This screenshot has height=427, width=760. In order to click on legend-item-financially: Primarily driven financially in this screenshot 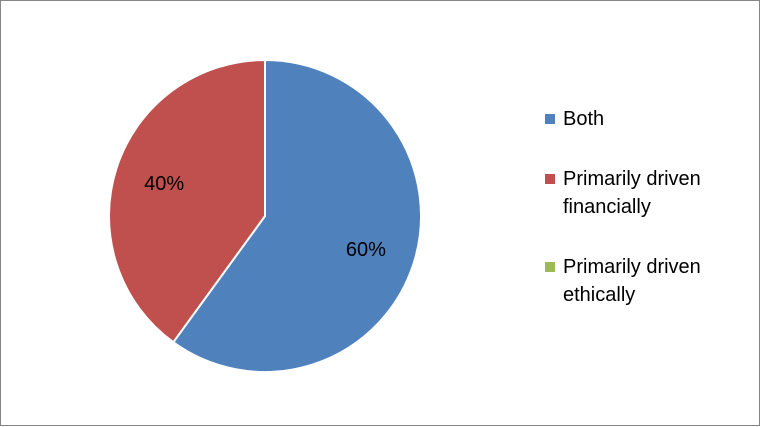, I will do `click(650, 193)`.